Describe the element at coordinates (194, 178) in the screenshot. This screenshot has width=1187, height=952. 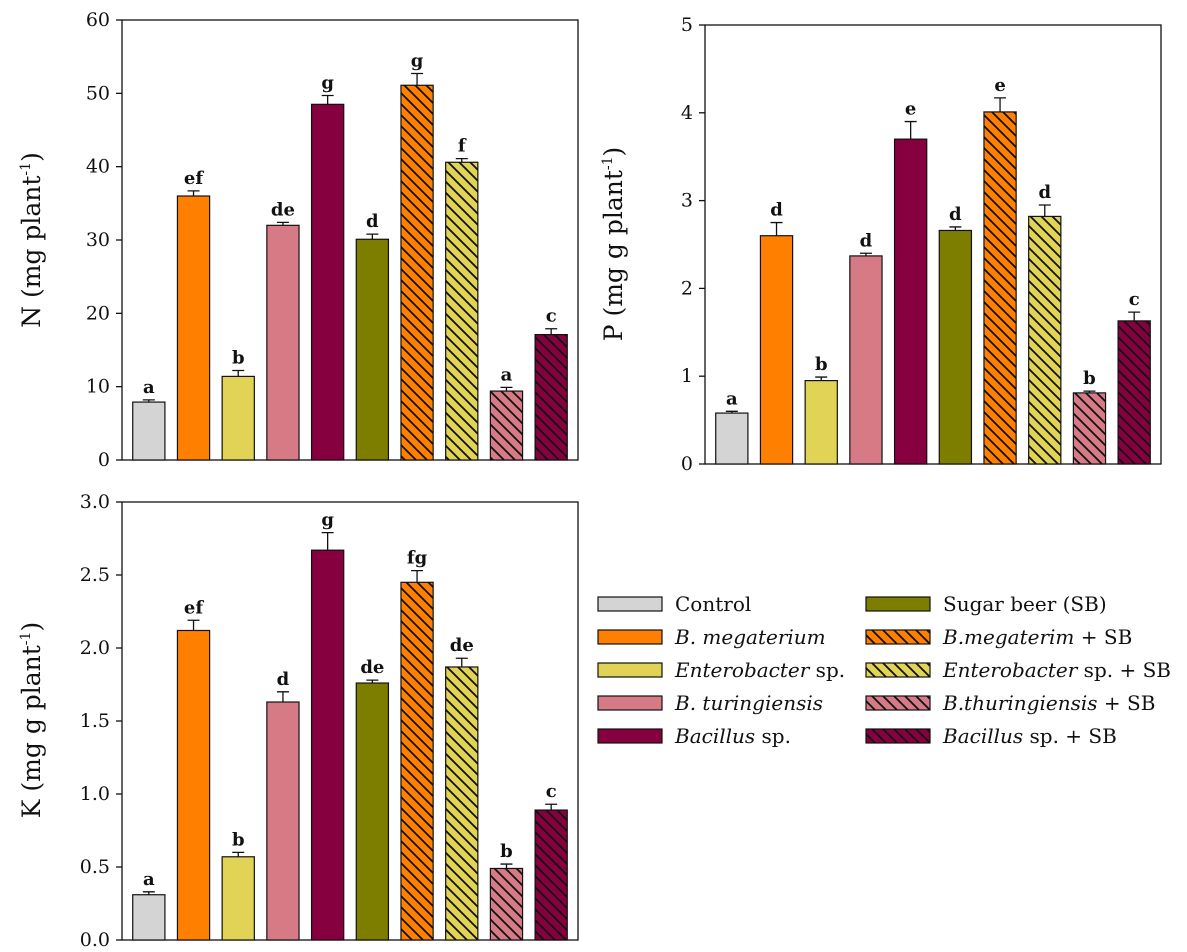
I see `significance-letter: ef` at that location.